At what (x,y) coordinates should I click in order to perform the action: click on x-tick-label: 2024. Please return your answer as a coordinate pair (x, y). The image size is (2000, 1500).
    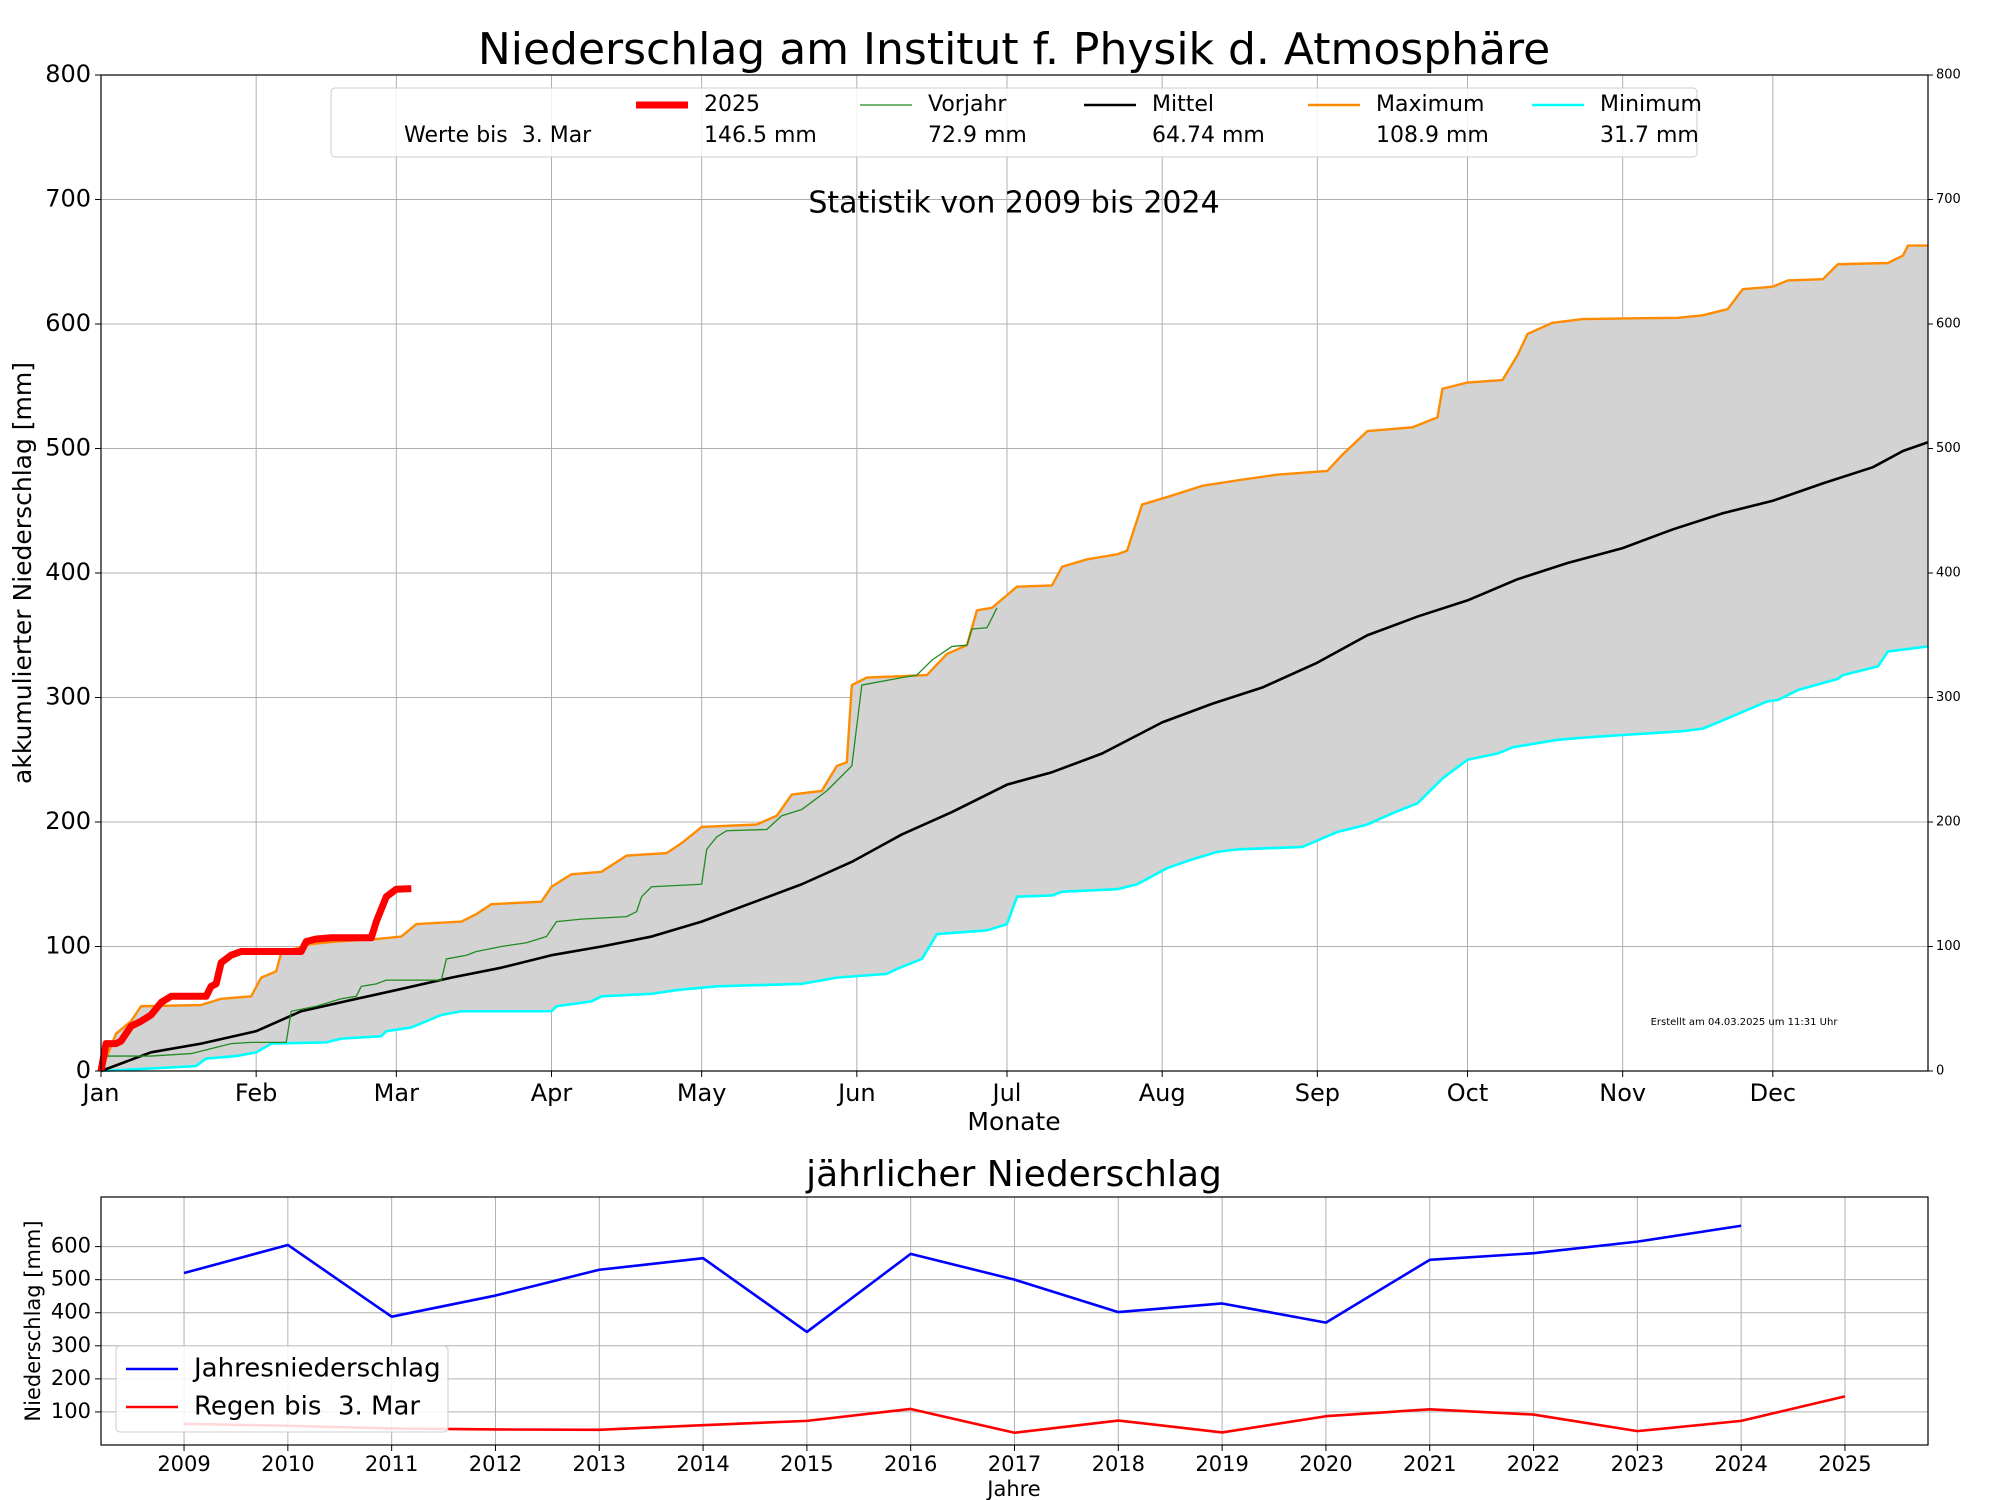
    Looking at the image, I should click on (1740, 1464).